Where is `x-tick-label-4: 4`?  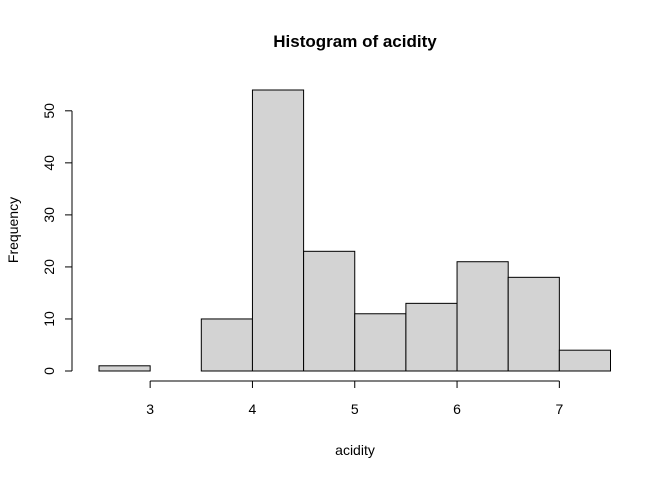
x-tick-label-4: 4 is located at coordinates (253, 409).